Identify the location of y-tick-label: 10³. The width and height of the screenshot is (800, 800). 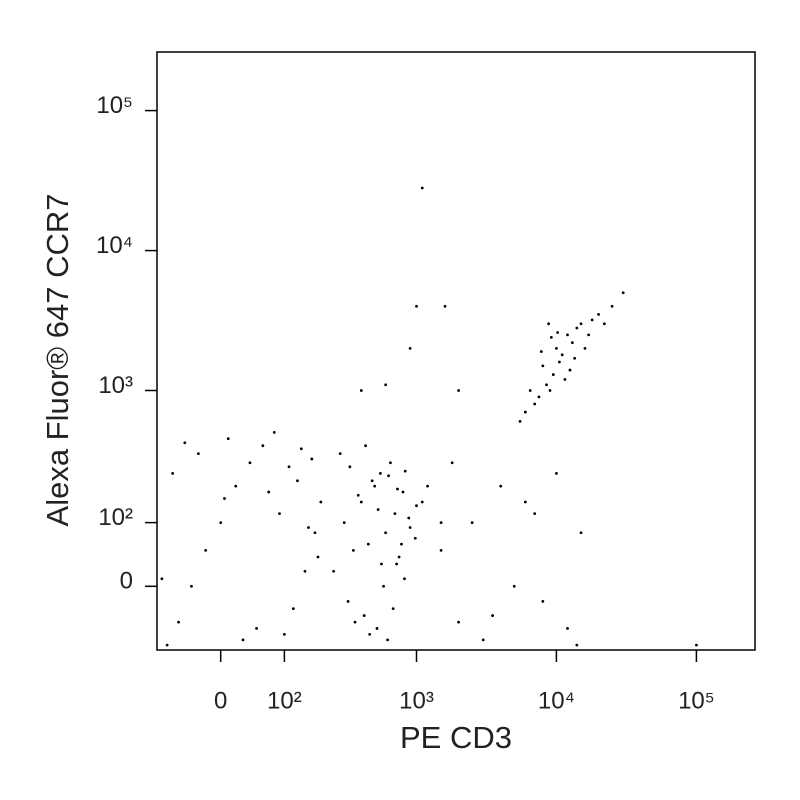
(115, 385).